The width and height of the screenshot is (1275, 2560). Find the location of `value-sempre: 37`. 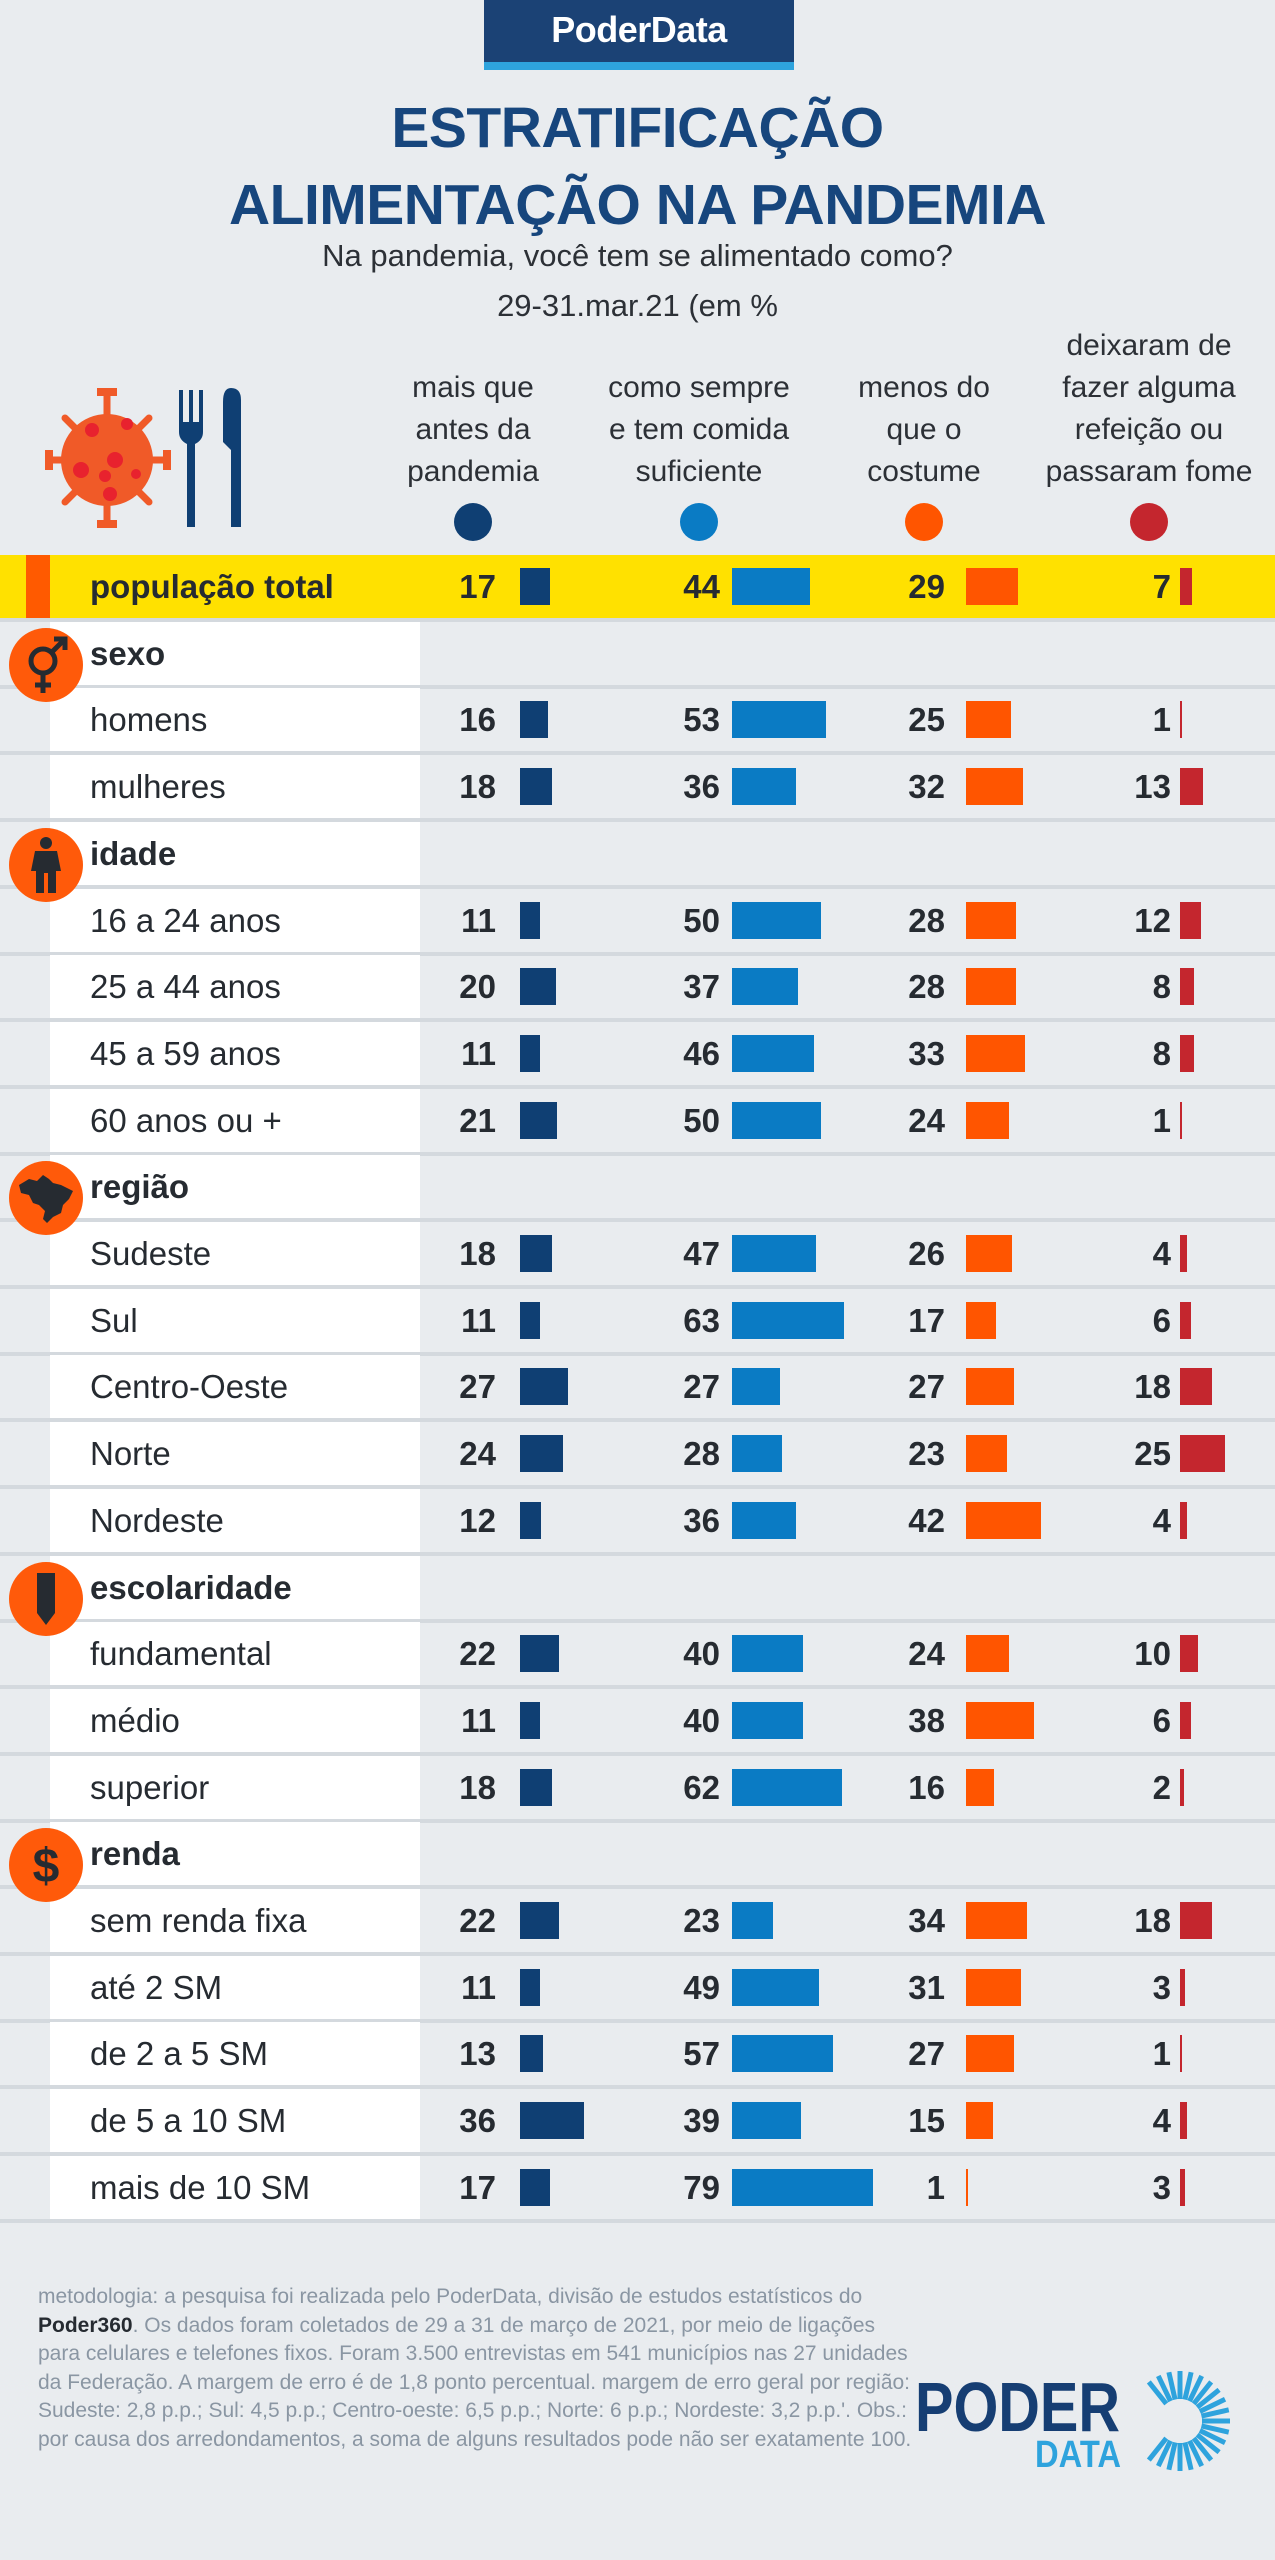

value-sempre: 37 is located at coordinates (701, 987).